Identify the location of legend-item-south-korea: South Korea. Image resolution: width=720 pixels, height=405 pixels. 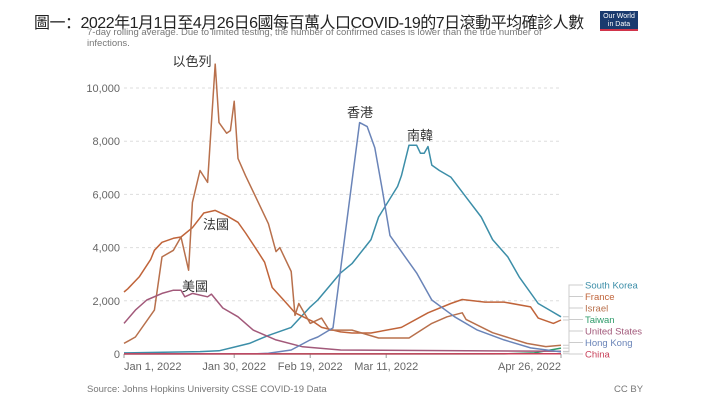
(612, 286).